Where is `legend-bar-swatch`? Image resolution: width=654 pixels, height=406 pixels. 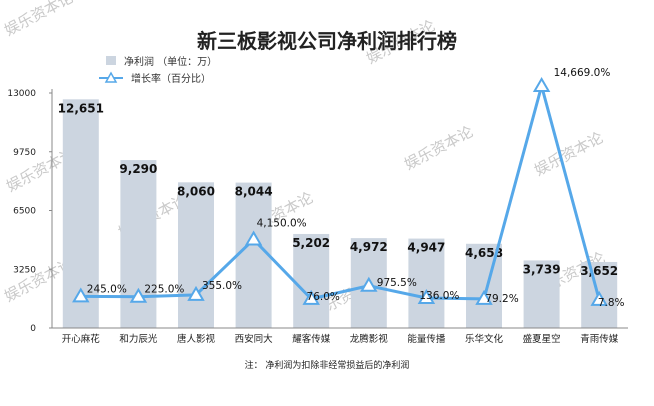 legend-bar-swatch is located at coordinates (111, 60).